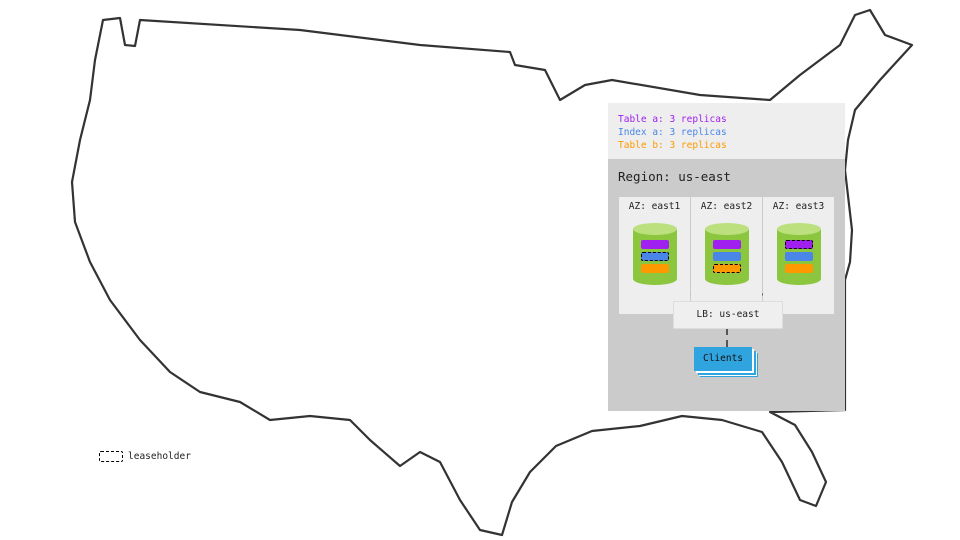 The height and width of the screenshot is (540, 960). I want to click on leaseholder-legend: leaseholder, so click(145, 456).